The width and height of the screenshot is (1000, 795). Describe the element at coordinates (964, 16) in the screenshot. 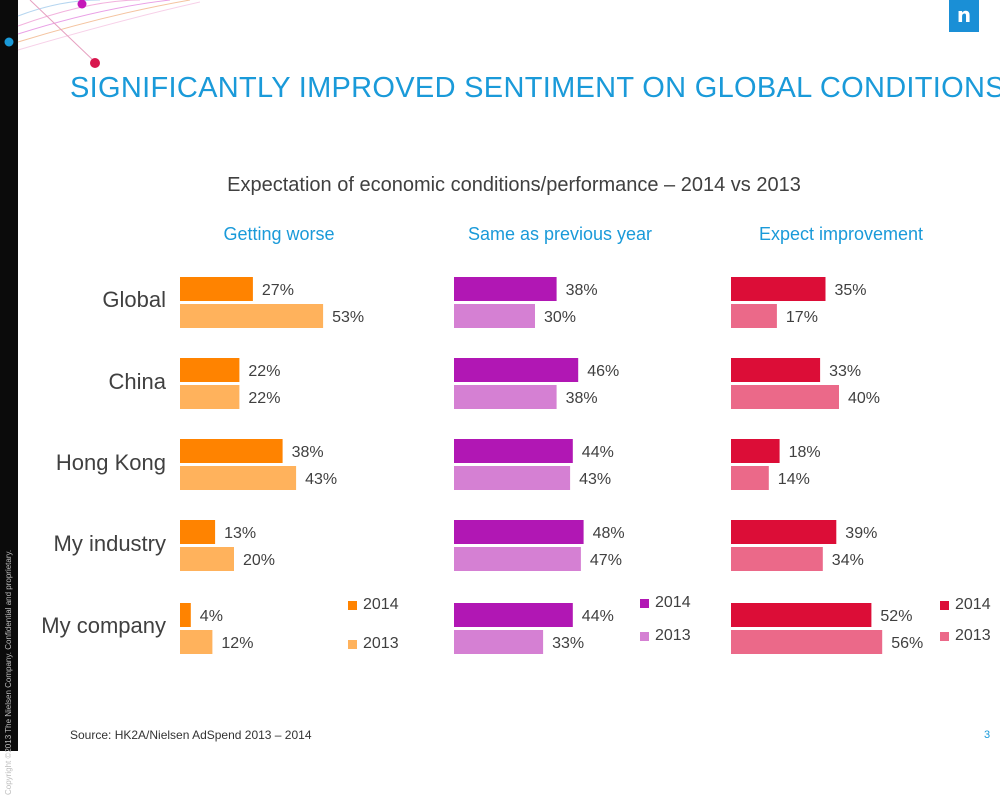

I see `nielsen-logo: n` at that location.